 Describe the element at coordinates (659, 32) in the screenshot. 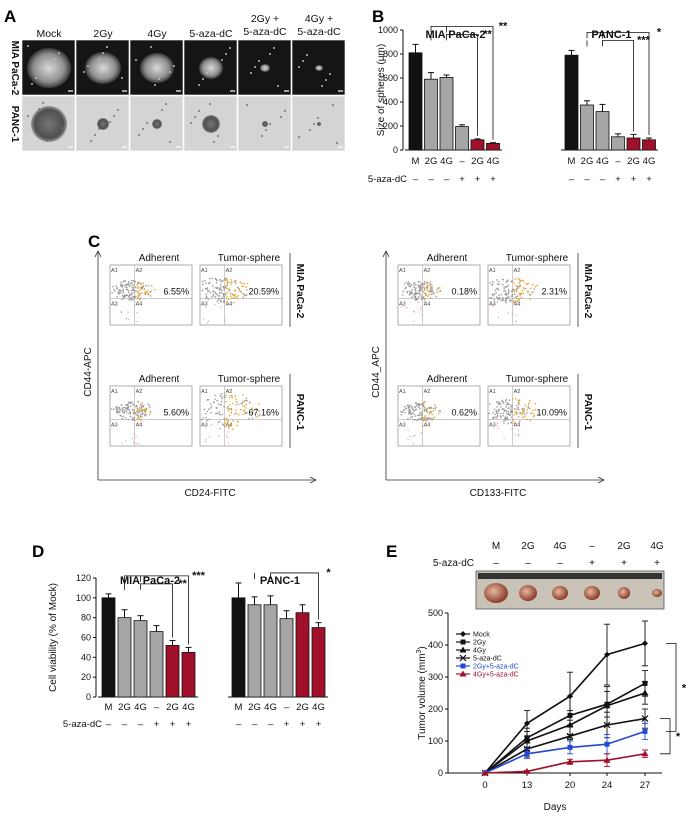

I see `significance-marker: *` at that location.